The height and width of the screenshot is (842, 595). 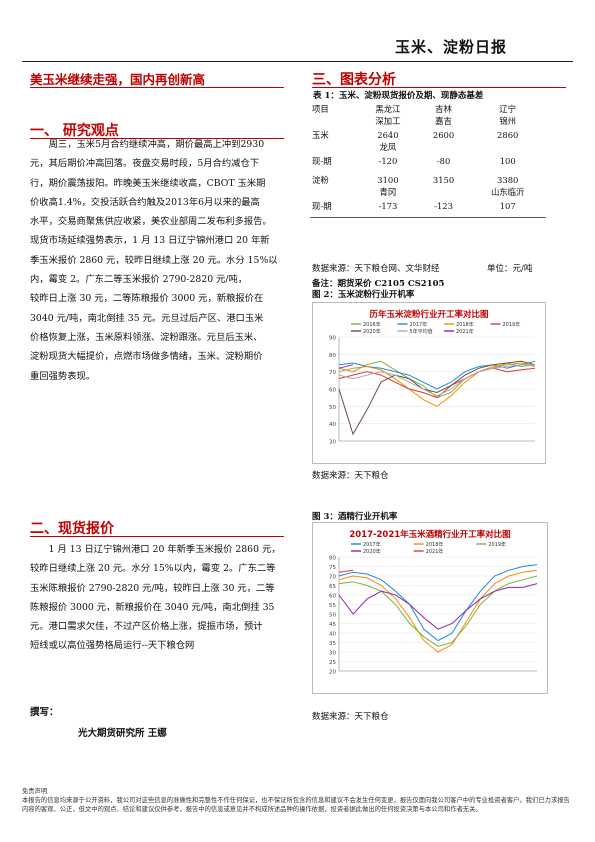 I want to click on text-line: 行，期价震荡拔阳。昨晚美玉米继续收高，CBOT 玉米期, so click(x=148, y=183).